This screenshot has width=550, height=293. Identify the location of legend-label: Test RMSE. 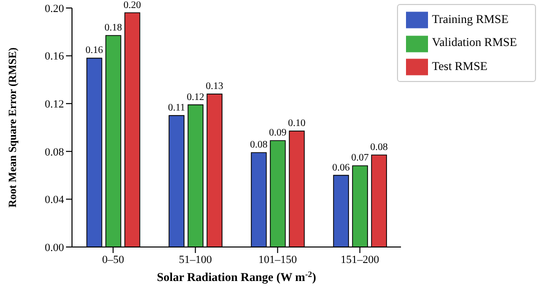
(460, 65).